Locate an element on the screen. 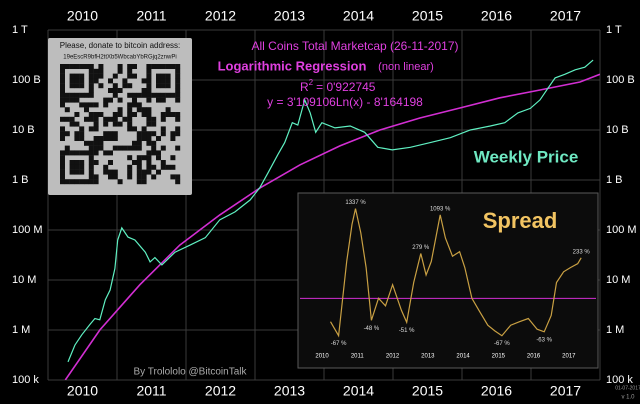 The width and height of the screenshot is (640, 404). annotation: 1337 % is located at coordinates (355, 203).